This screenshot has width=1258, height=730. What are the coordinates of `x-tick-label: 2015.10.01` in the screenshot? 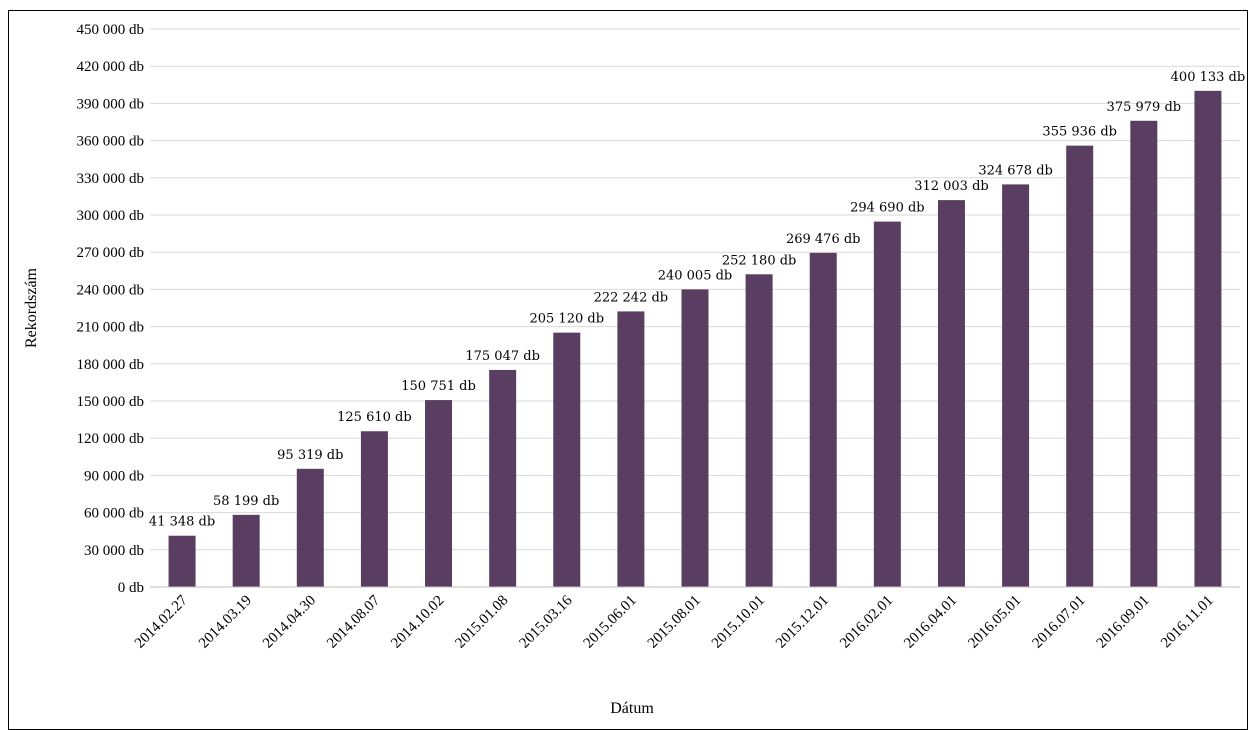 It's located at (738, 622).